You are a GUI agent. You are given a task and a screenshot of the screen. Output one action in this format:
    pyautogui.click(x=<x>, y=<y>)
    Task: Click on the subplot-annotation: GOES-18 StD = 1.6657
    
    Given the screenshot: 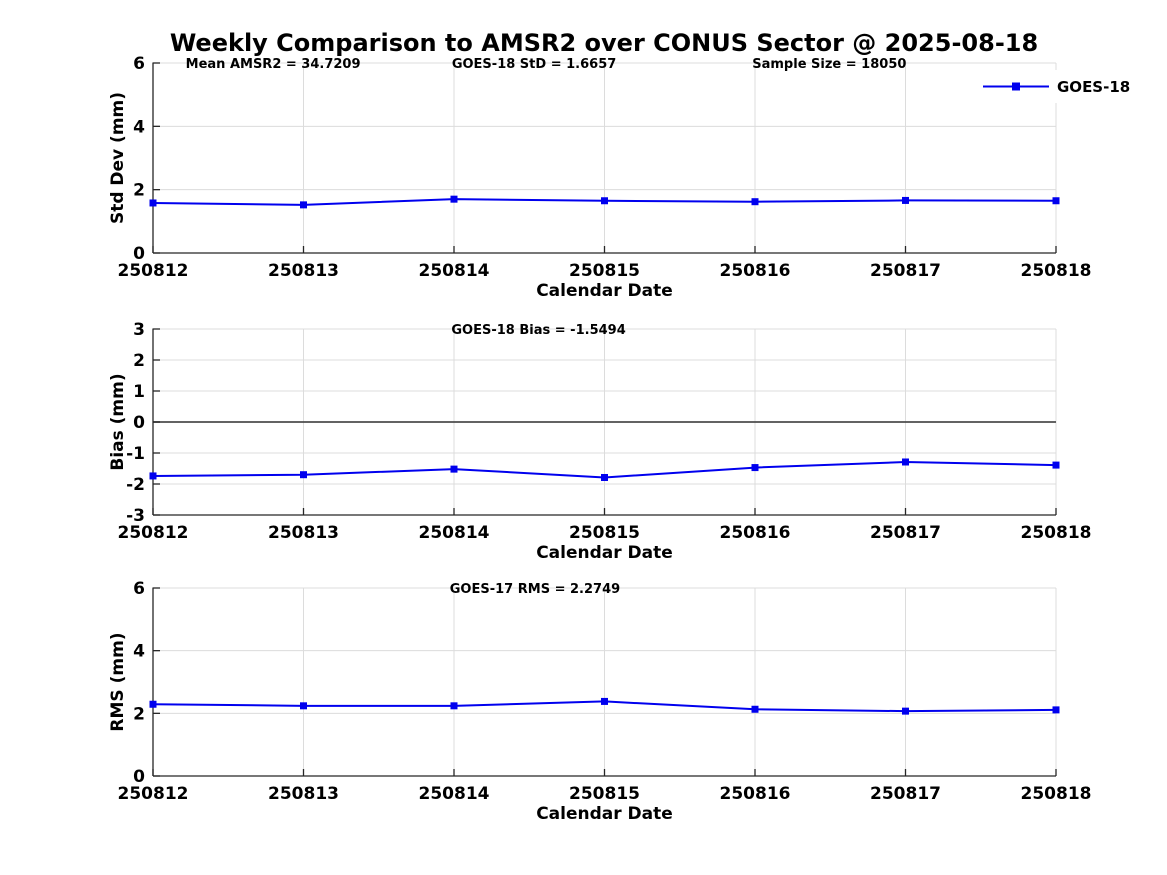 What is the action you would take?
    pyautogui.click(x=534, y=64)
    